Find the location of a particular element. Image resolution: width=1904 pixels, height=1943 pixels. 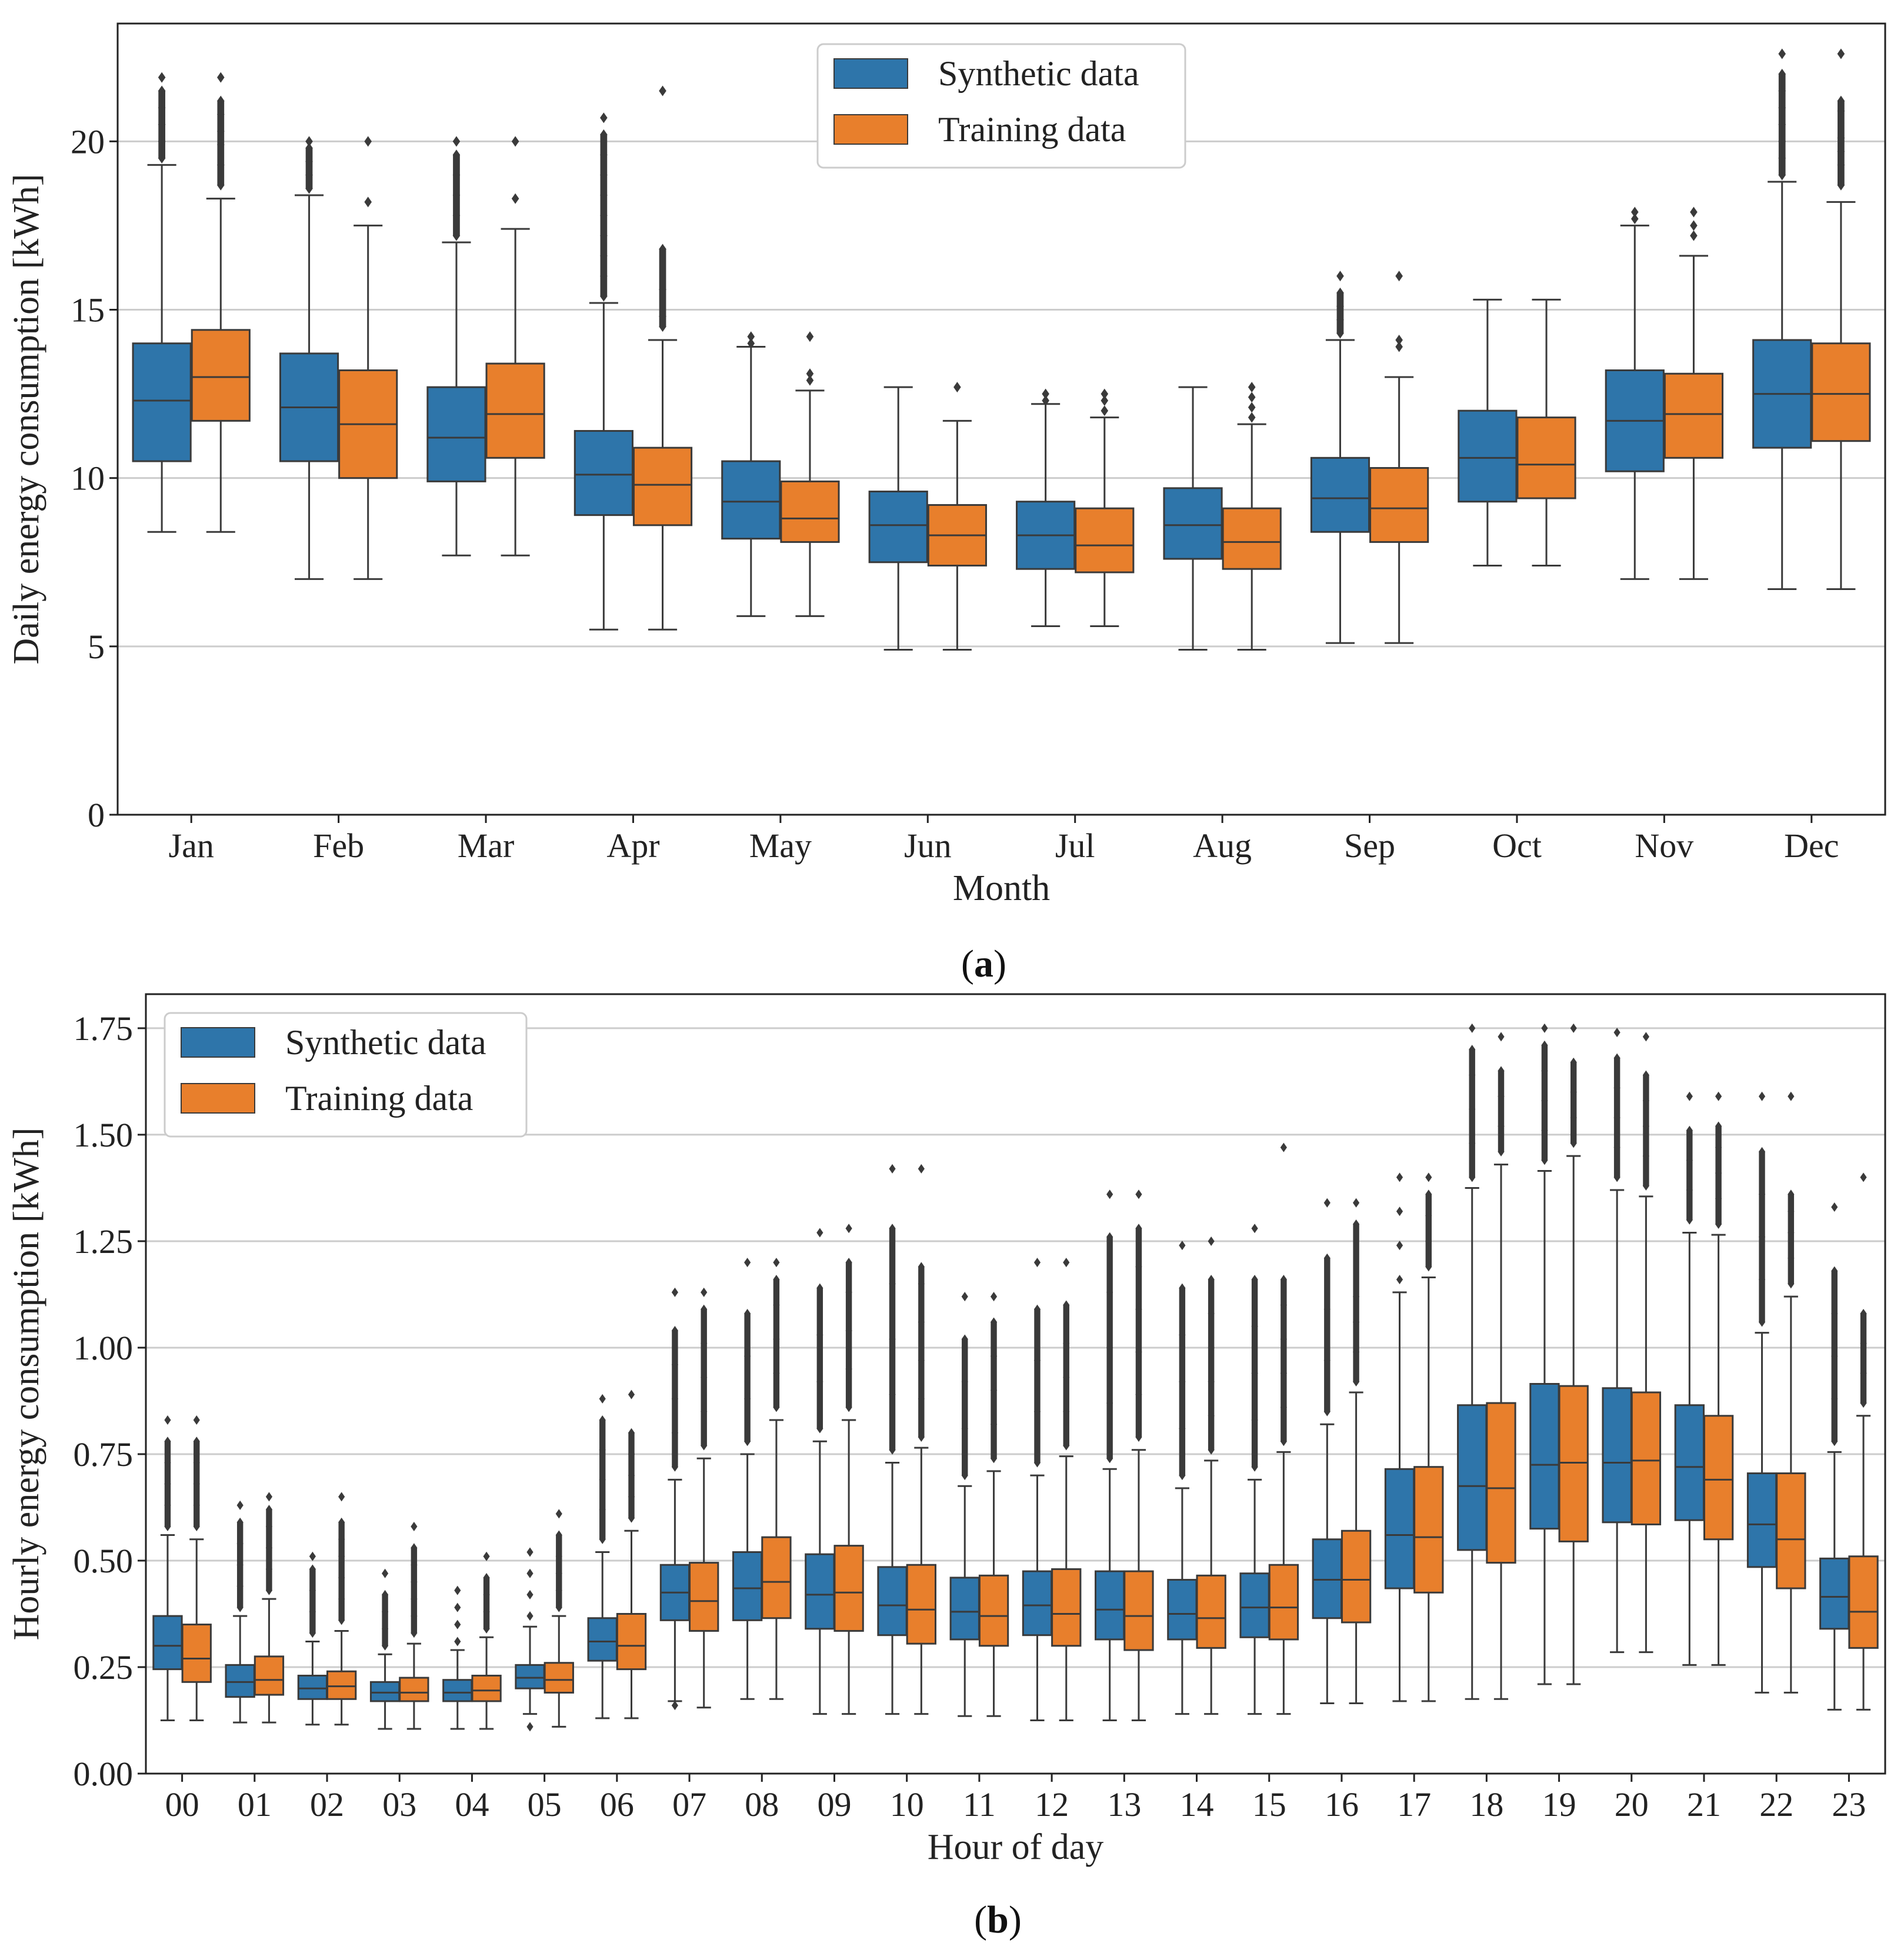

y-tick-label: 0 is located at coordinates (96, 815).